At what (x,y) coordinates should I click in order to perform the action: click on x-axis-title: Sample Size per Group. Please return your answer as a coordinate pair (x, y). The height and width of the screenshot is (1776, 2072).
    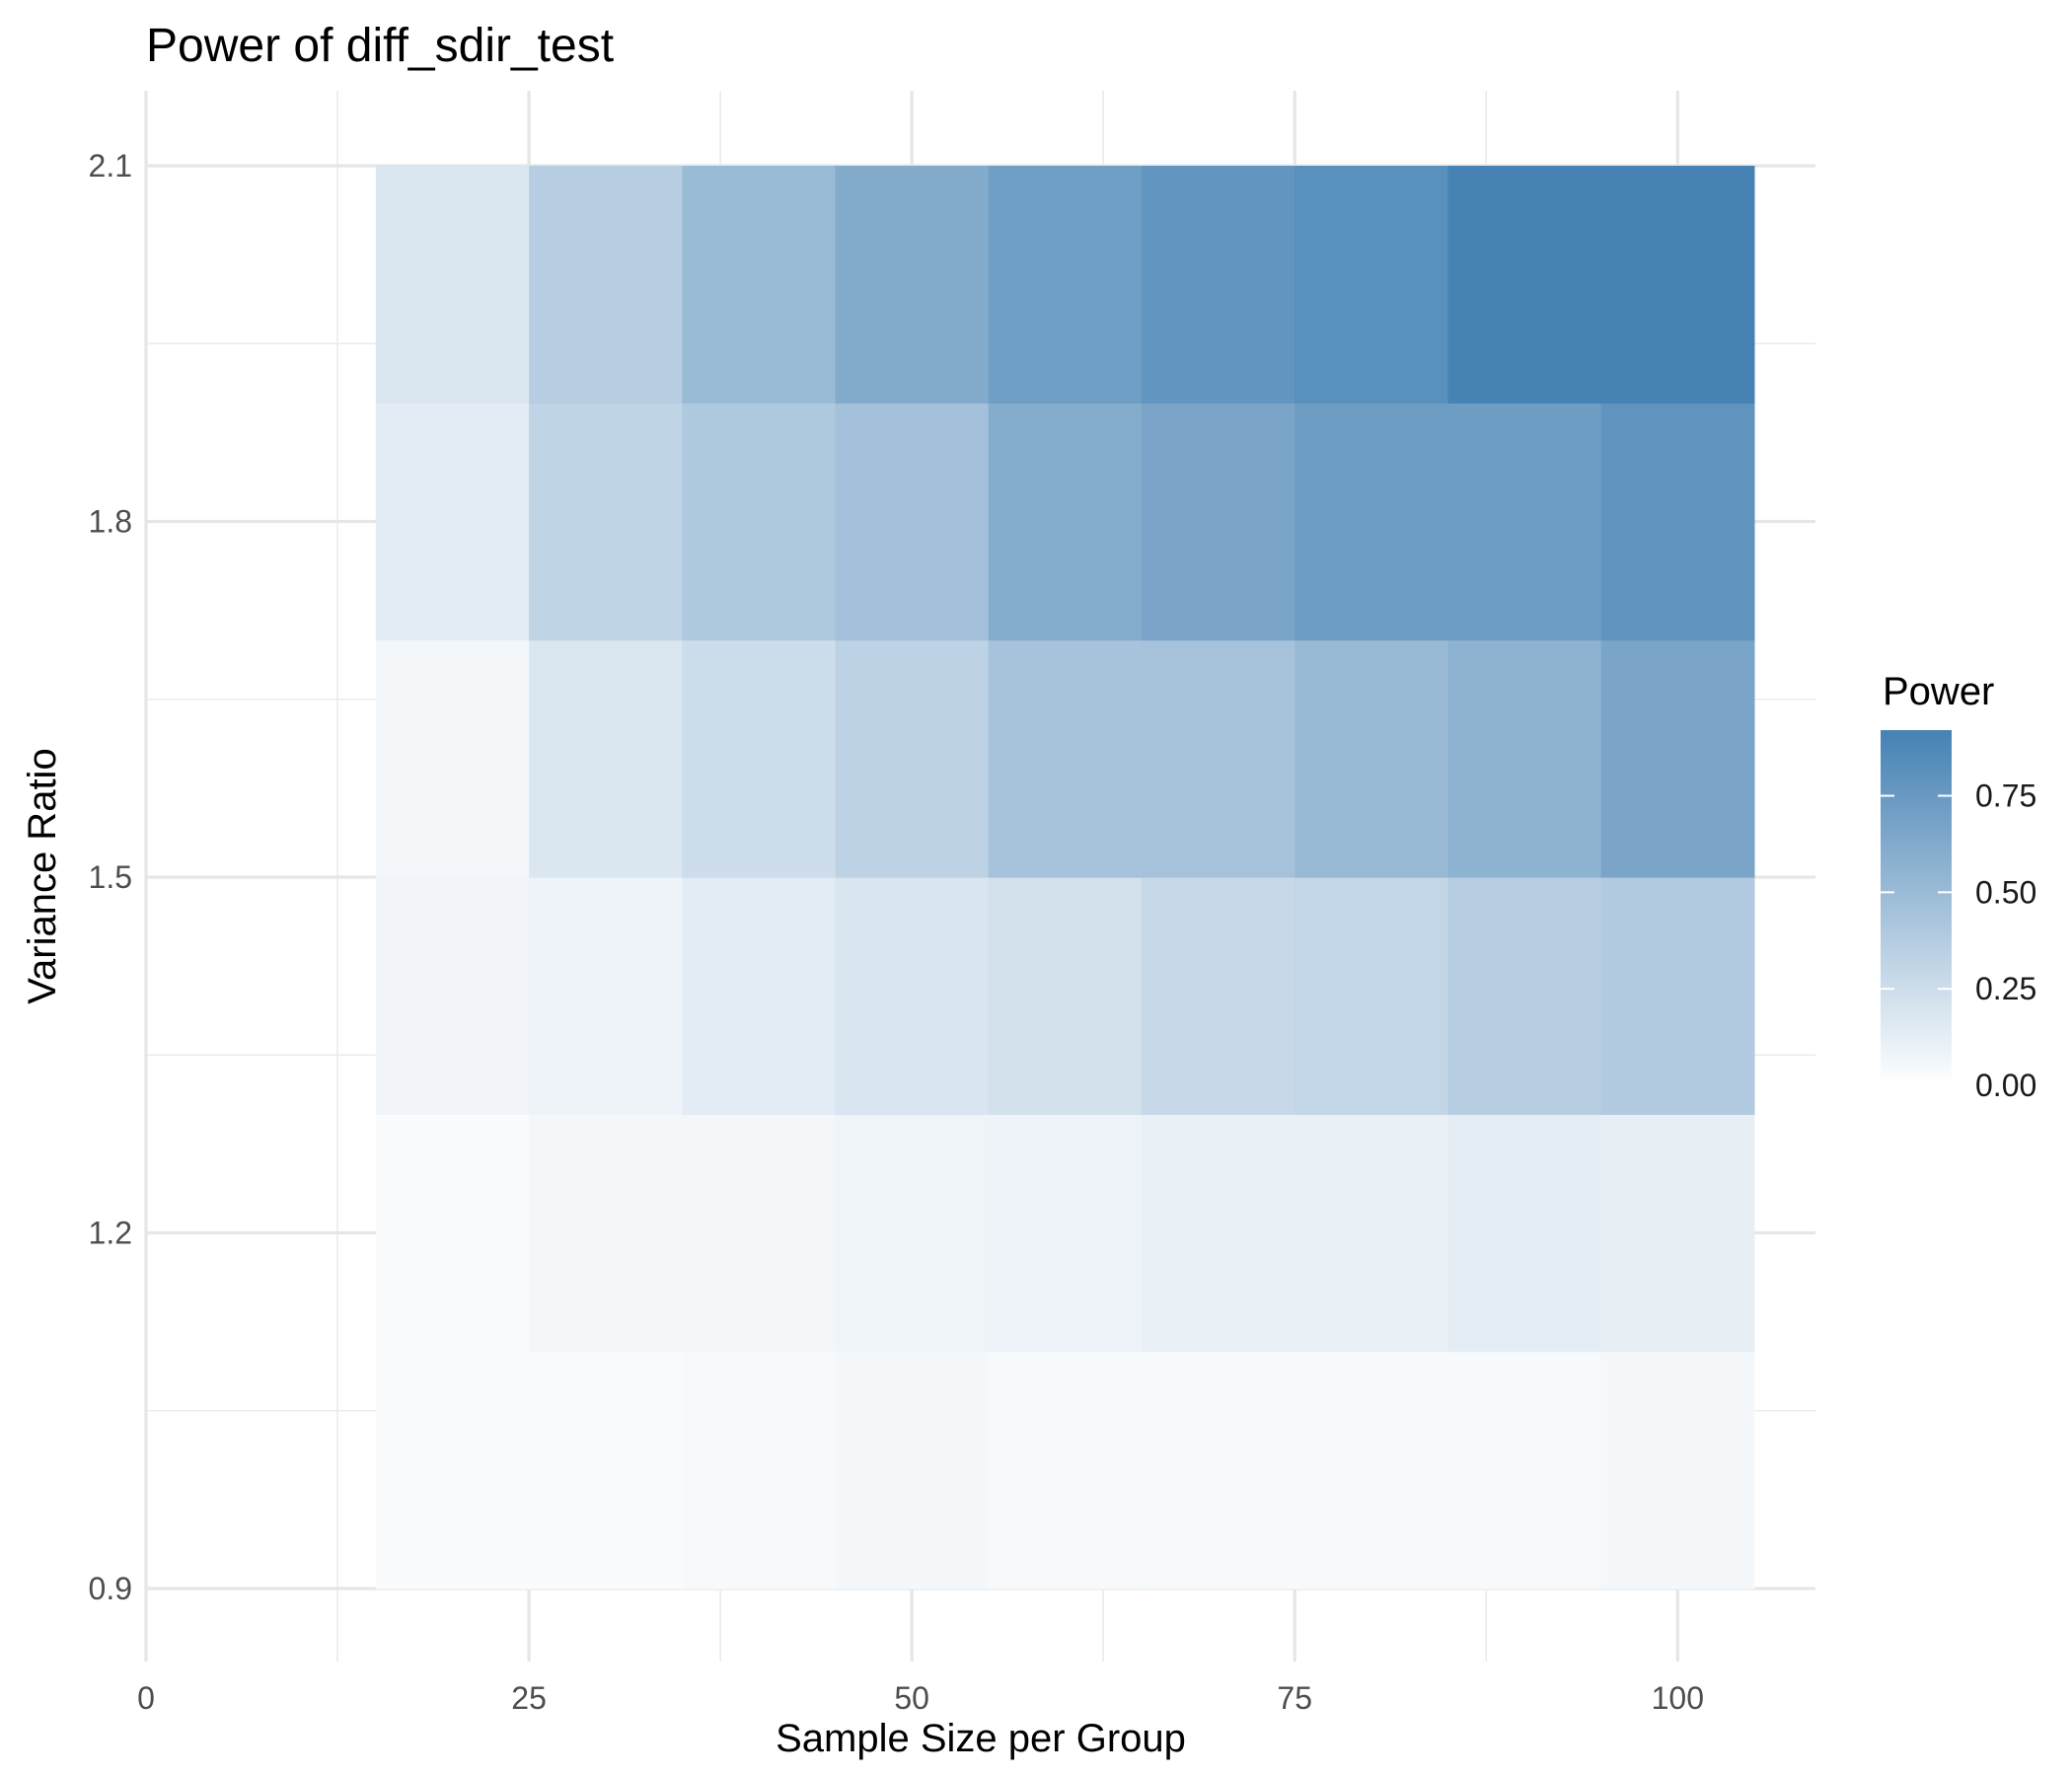
    Looking at the image, I should click on (981, 1739).